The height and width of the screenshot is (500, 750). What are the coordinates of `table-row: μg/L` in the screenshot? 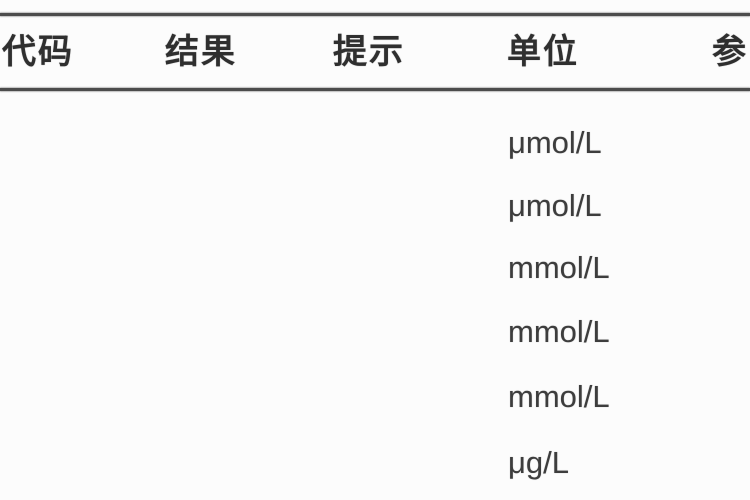 It's located at (375, 465).